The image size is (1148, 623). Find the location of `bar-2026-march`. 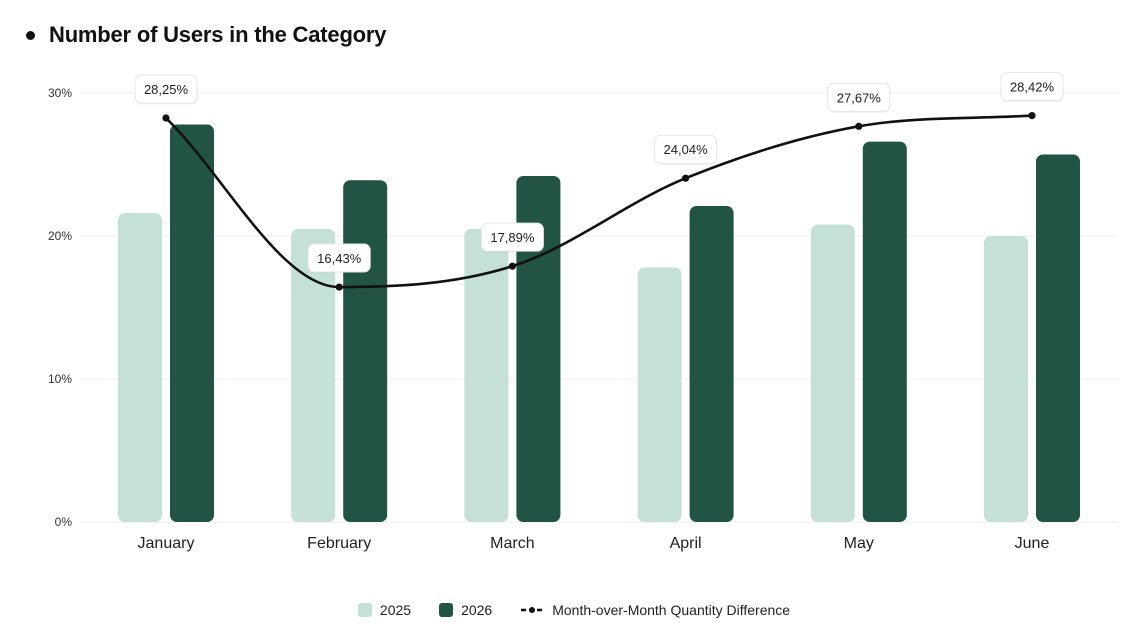

bar-2026-march is located at coordinates (538, 348).